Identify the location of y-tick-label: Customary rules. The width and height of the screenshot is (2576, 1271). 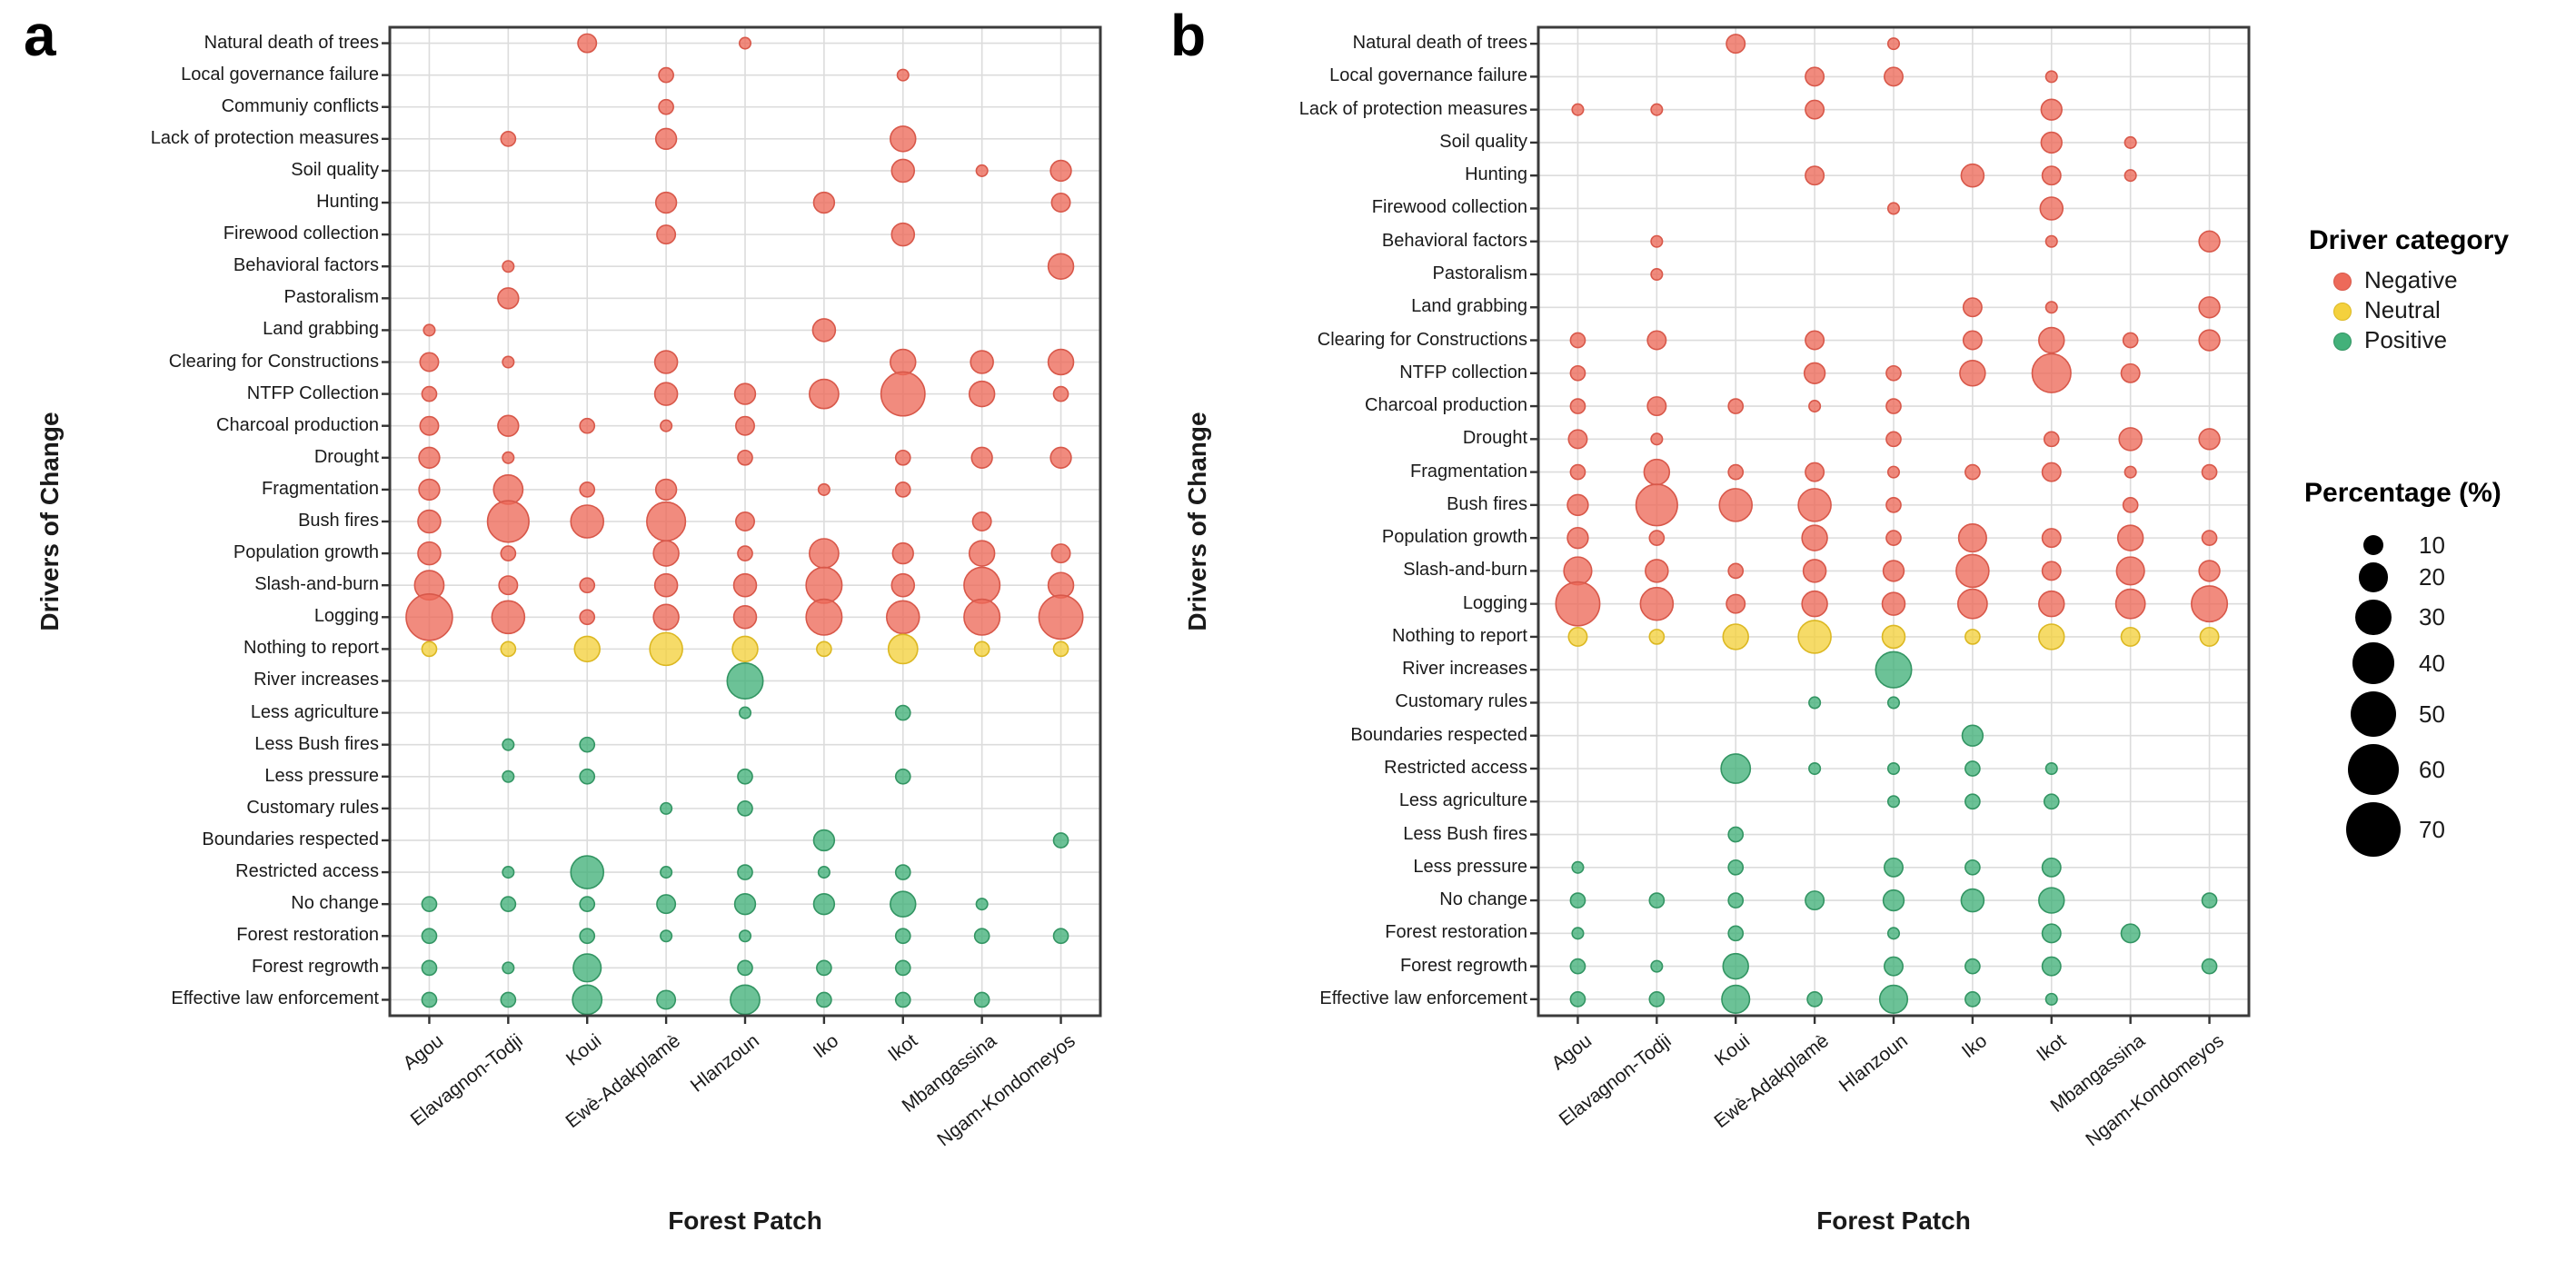
(1461, 702).